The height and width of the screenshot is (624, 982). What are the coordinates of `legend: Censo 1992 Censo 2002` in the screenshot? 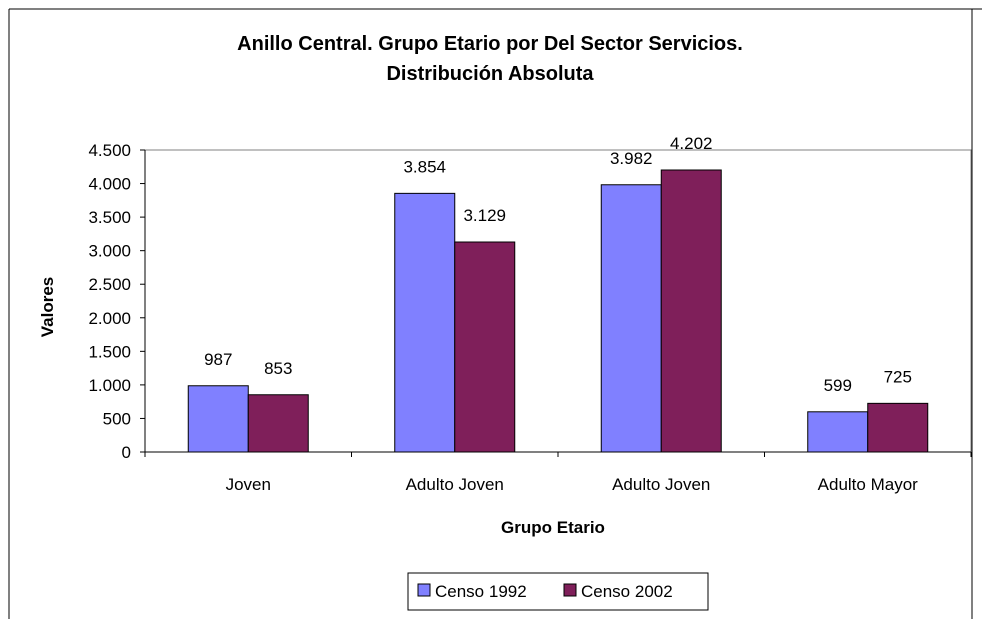 It's located at (558, 591).